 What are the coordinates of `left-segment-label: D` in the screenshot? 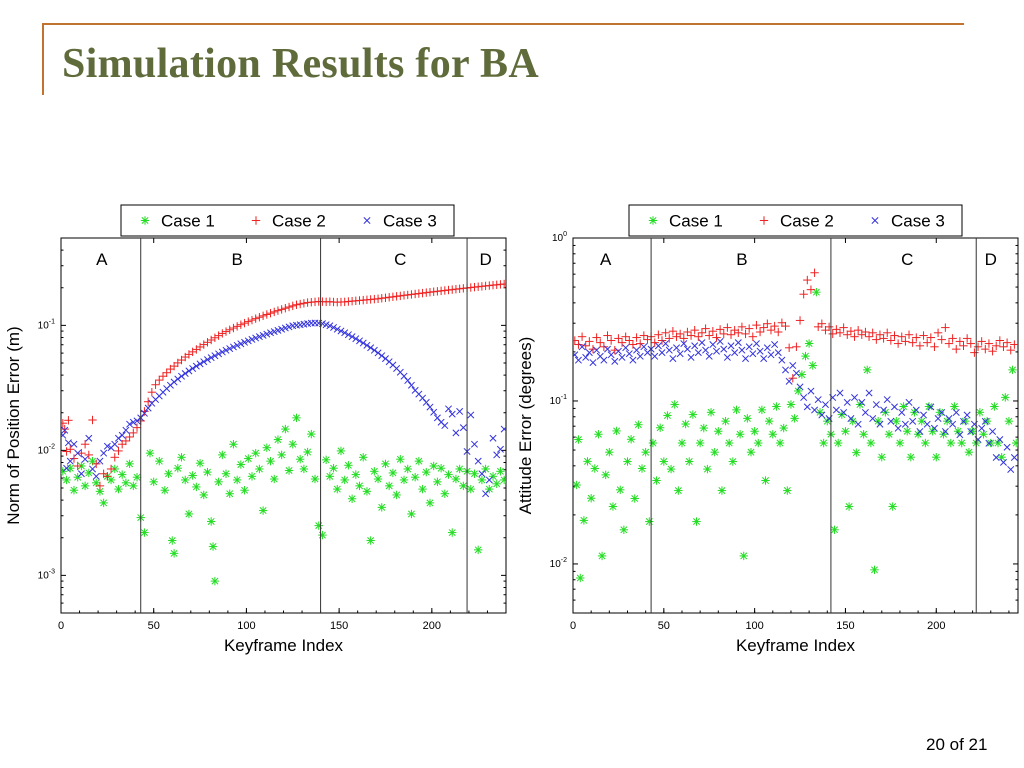 It's located at (485, 259).